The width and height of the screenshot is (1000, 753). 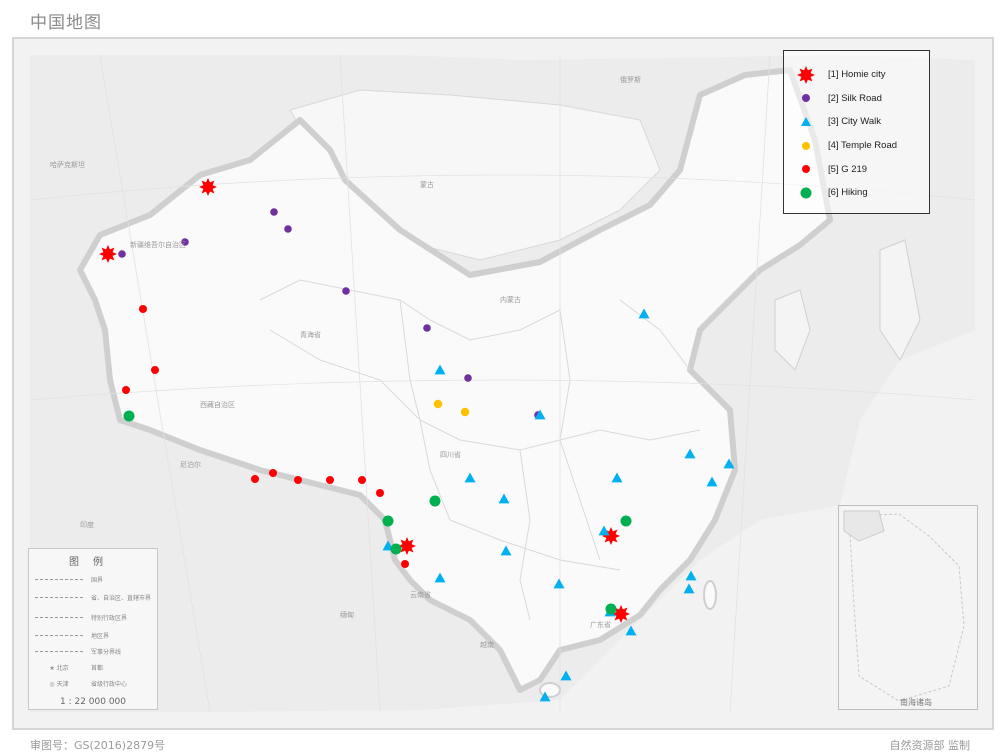 I want to click on basemap-legend-row: 国界, so click(x=69, y=579).